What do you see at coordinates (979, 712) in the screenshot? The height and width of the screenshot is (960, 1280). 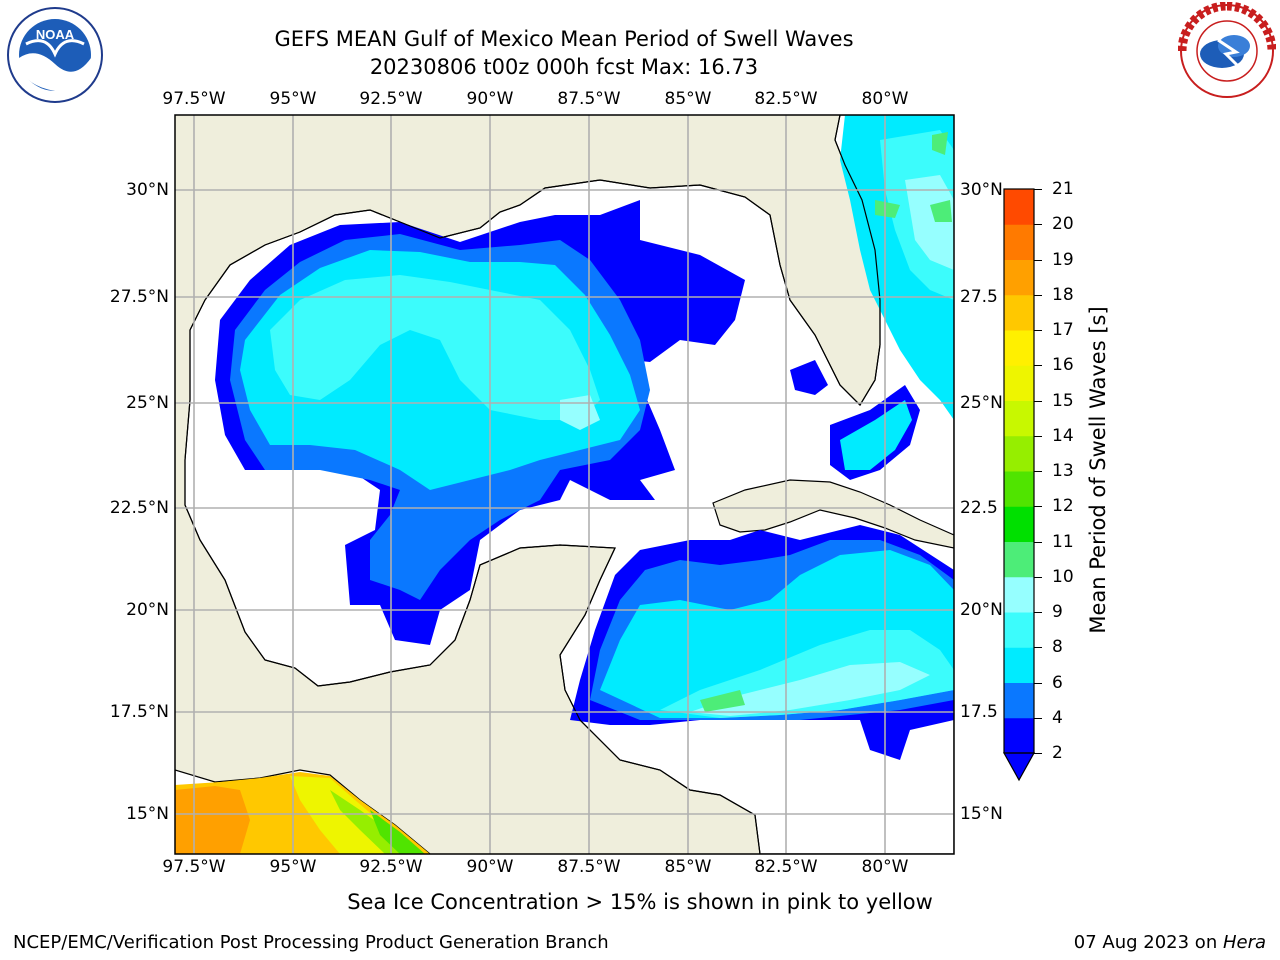 I see `lat-label-right: 17.5` at bounding box center [979, 712].